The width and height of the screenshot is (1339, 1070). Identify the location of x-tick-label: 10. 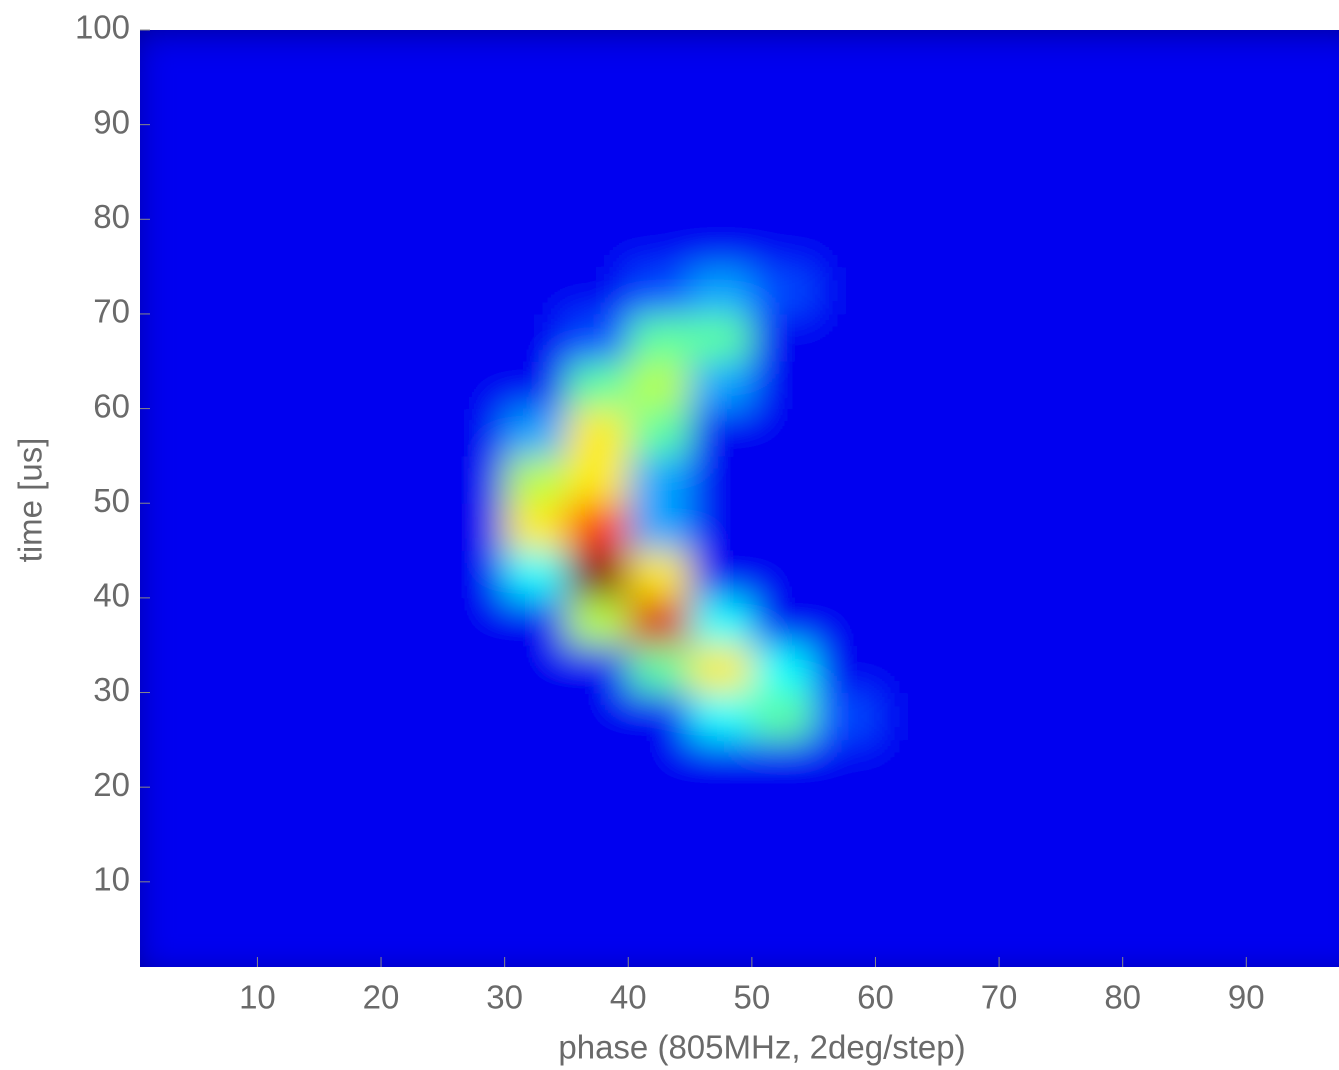
(257, 997).